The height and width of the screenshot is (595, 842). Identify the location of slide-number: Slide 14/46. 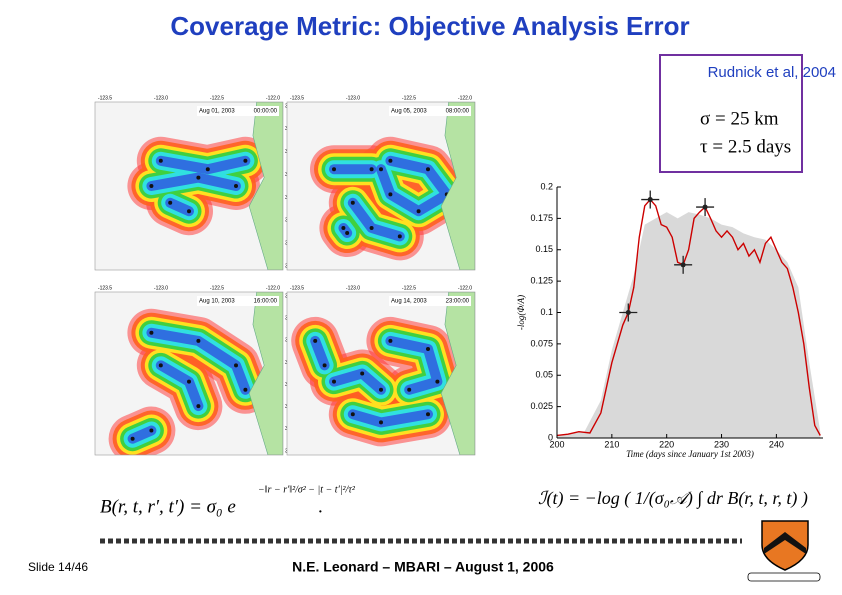
(58, 567).